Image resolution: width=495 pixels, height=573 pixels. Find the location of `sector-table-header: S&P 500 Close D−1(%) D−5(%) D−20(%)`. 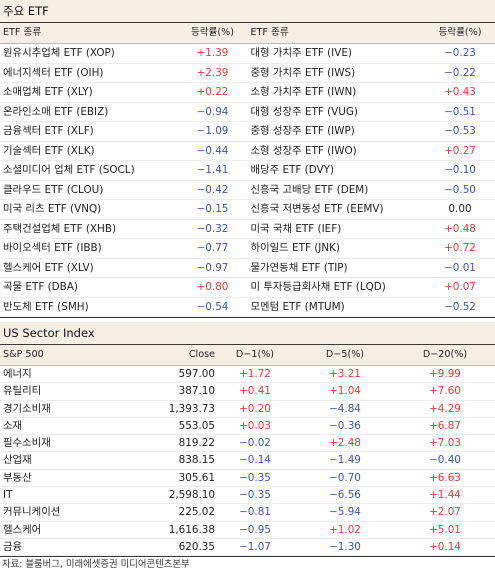

sector-table-header: S&P 500 Close D−1(%) D−5(%) D−20(%) is located at coordinates (247, 355).